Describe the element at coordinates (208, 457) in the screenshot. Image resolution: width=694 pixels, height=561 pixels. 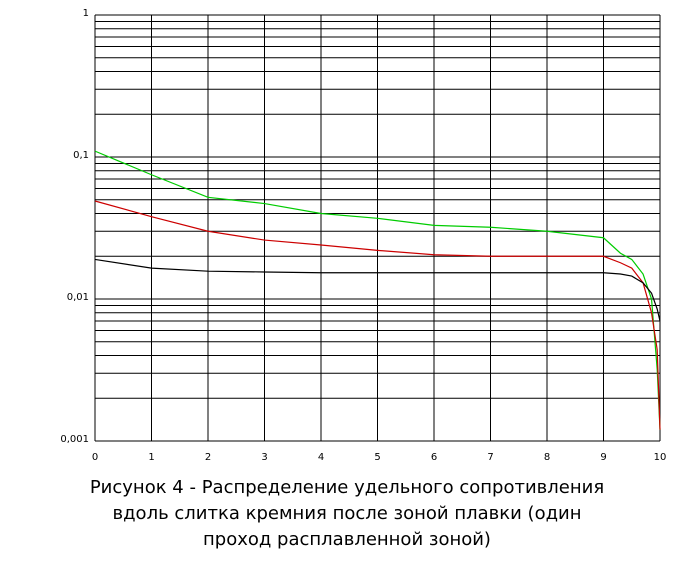
I see `x-tick-label: 2` at that location.